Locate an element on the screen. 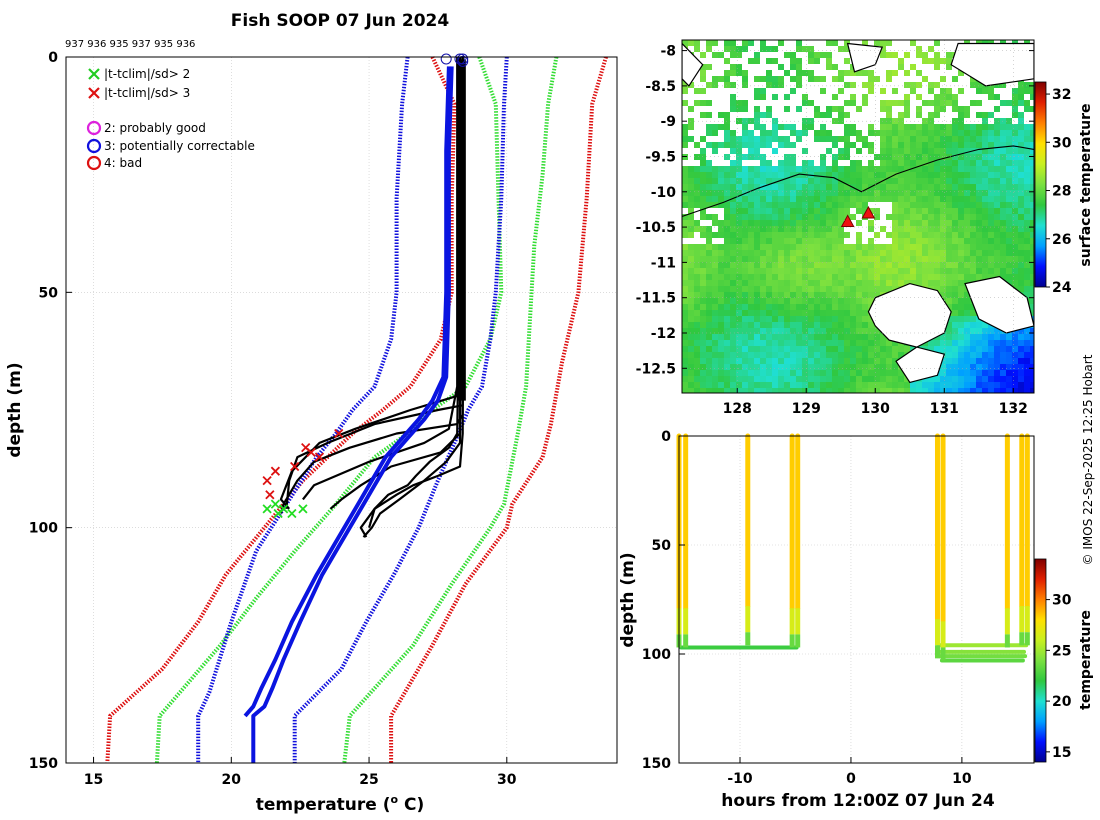 This screenshot has height=820, width=1100. land-polygon is located at coordinates (992, 64).